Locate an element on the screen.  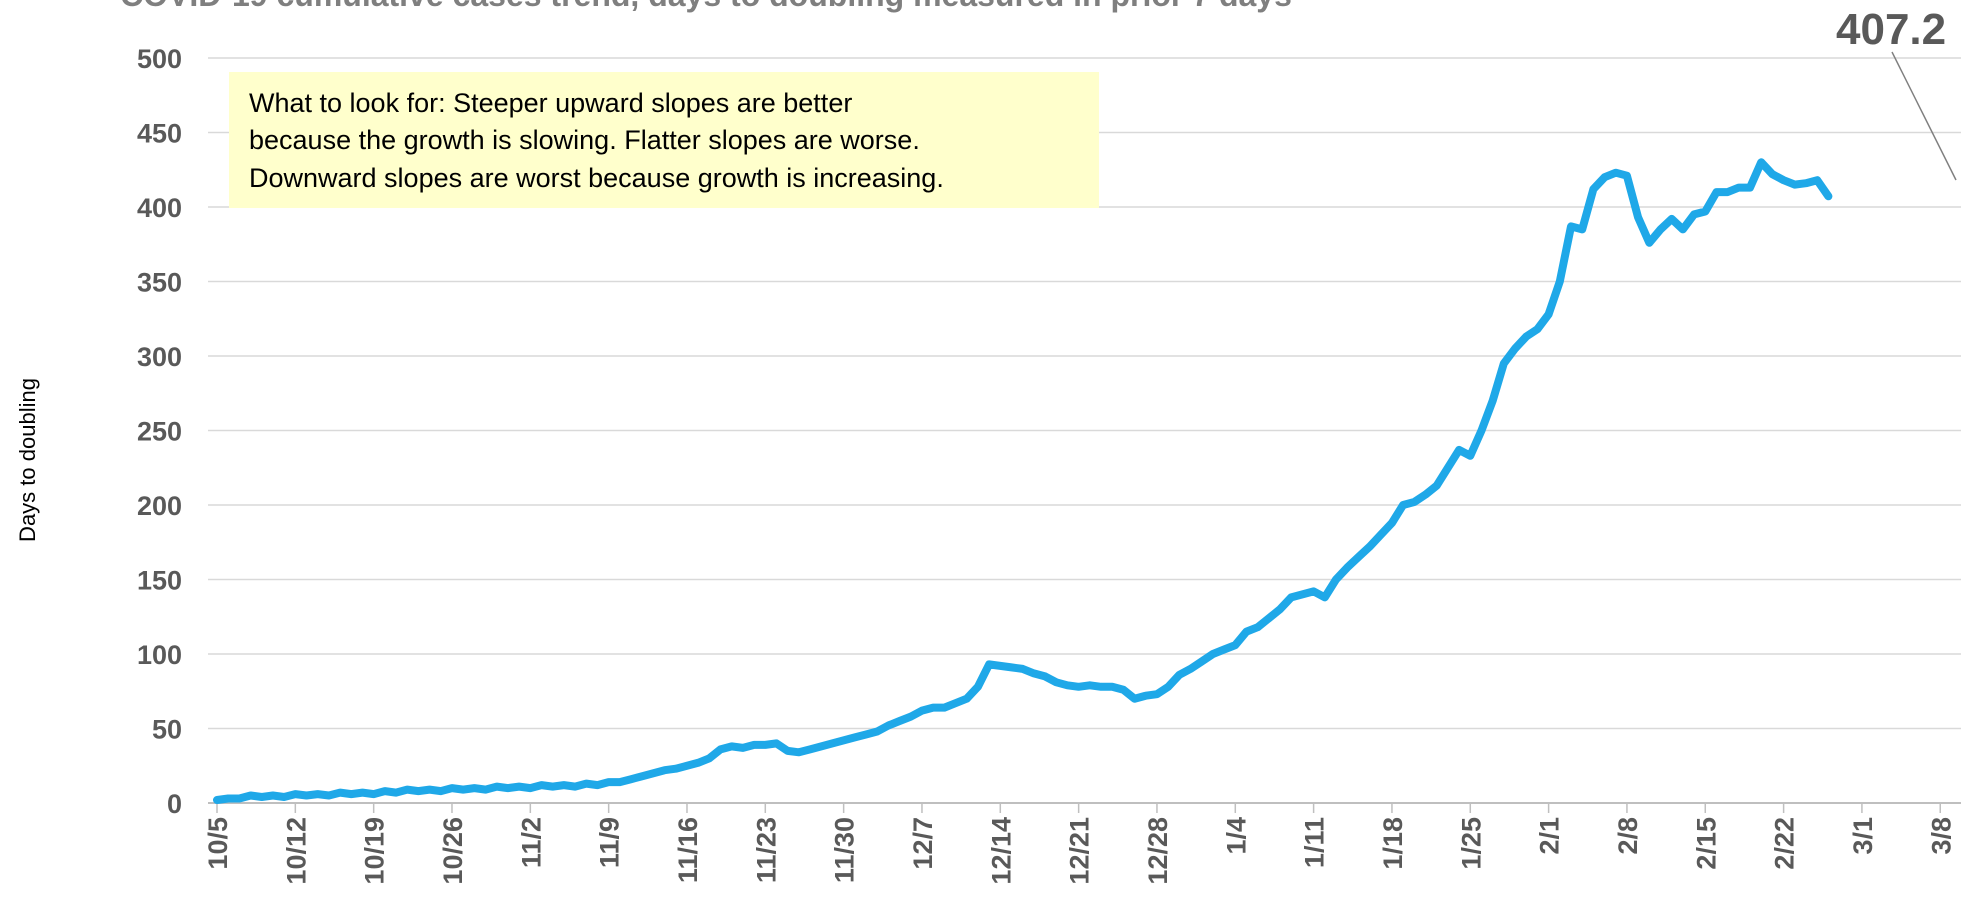
x-tick-label: 1/25 is located at coordinates (1471, 843).